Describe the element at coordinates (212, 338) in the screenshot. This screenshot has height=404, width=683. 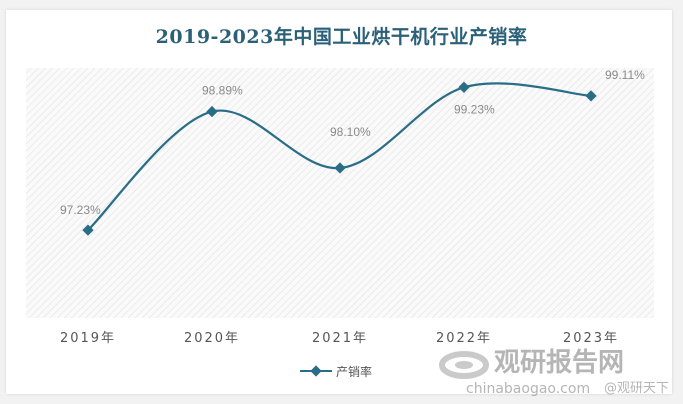
I see `x-tick-label: 2020年` at that location.